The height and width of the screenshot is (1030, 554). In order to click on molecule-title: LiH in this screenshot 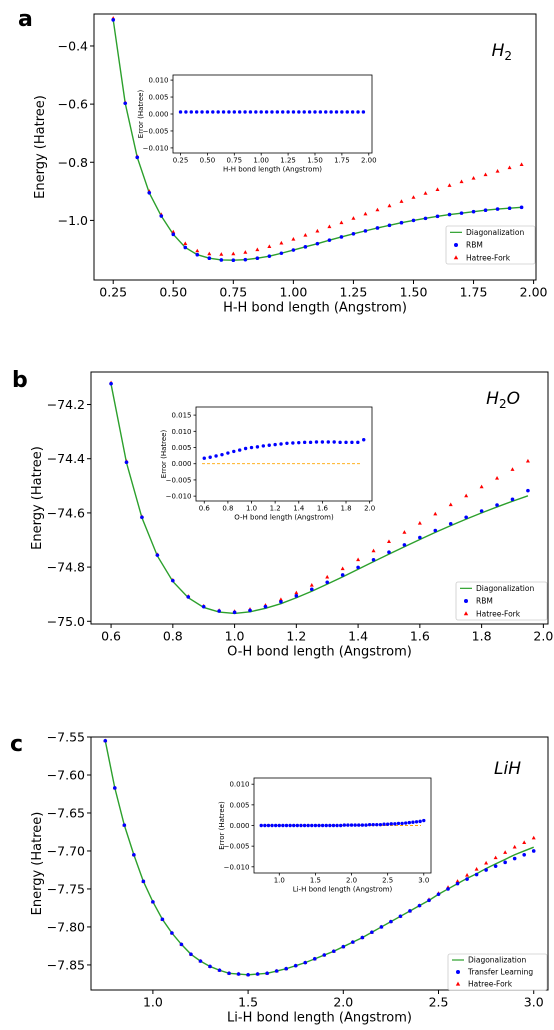, I will do `click(507, 769)`.